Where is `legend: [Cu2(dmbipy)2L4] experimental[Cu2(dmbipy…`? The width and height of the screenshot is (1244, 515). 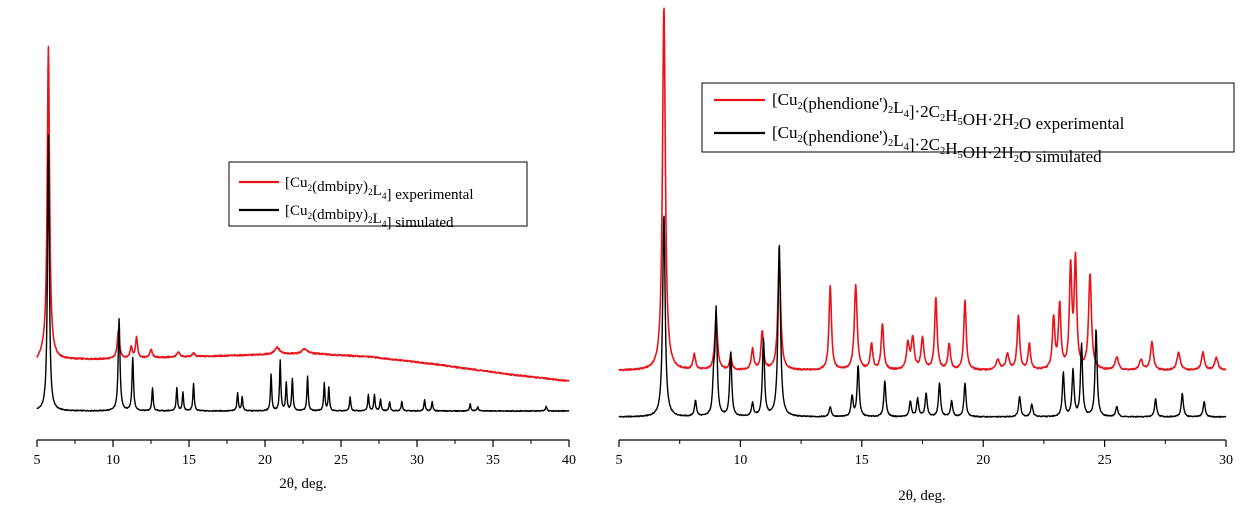
legend: [Cu2(dmbipy)2L4] experimental[Cu2(dmbipy… is located at coordinates (378, 196).